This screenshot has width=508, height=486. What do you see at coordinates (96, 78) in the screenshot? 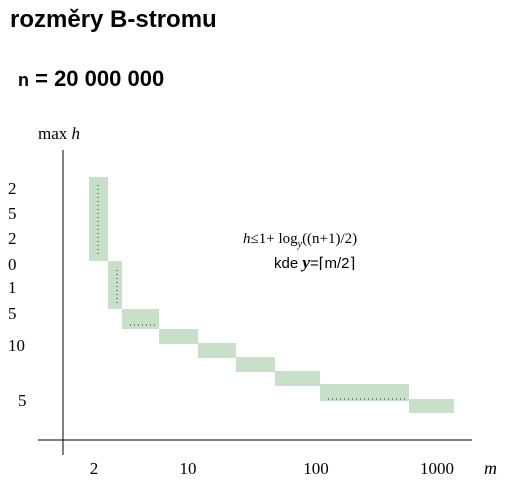
I see `subtitle-rest: = 20 000 000` at bounding box center [96, 78].